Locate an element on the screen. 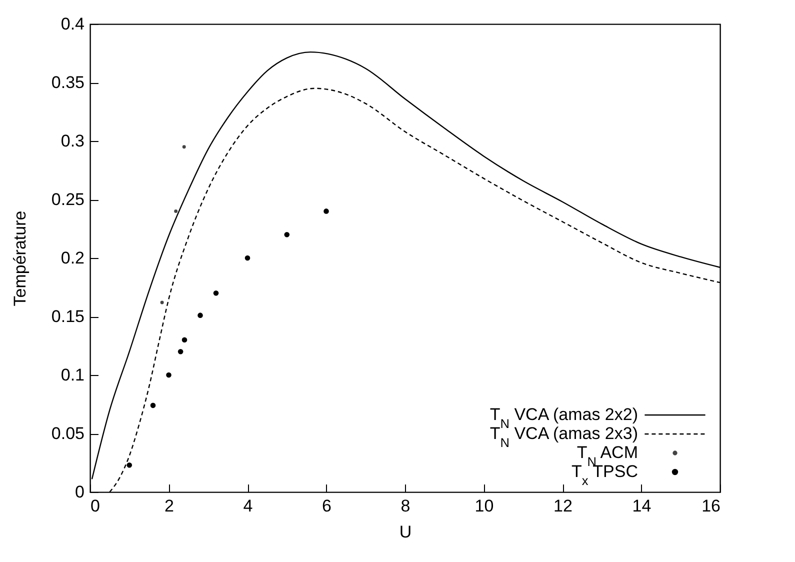 The width and height of the screenshot is (795, 562). x-tick-label: 14 is located at coordinates (642, 506).